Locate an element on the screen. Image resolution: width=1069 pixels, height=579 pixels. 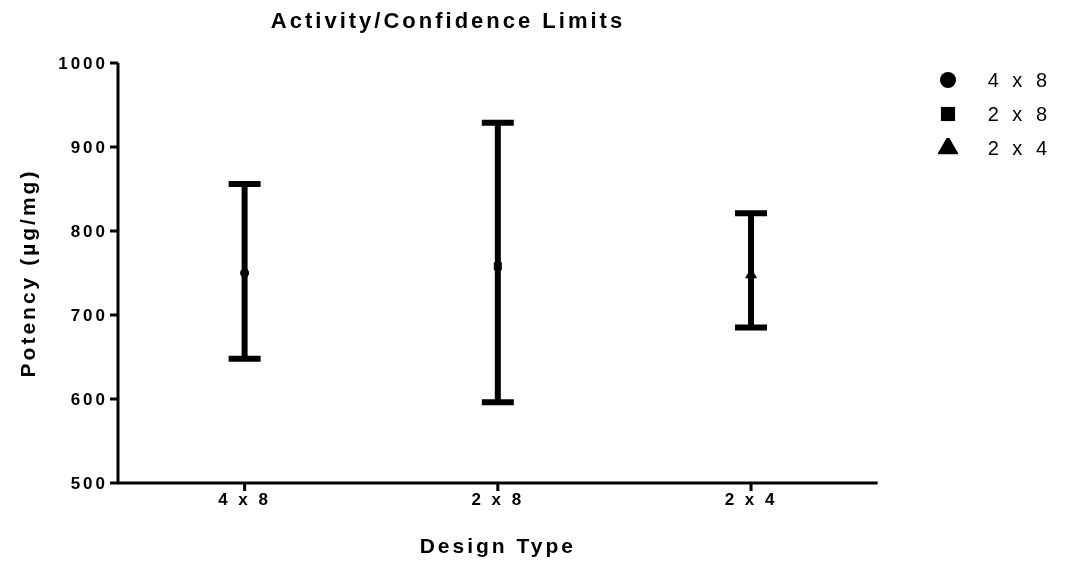
x-tick-label: 4 x 8 is located at coordinates (245, 500).